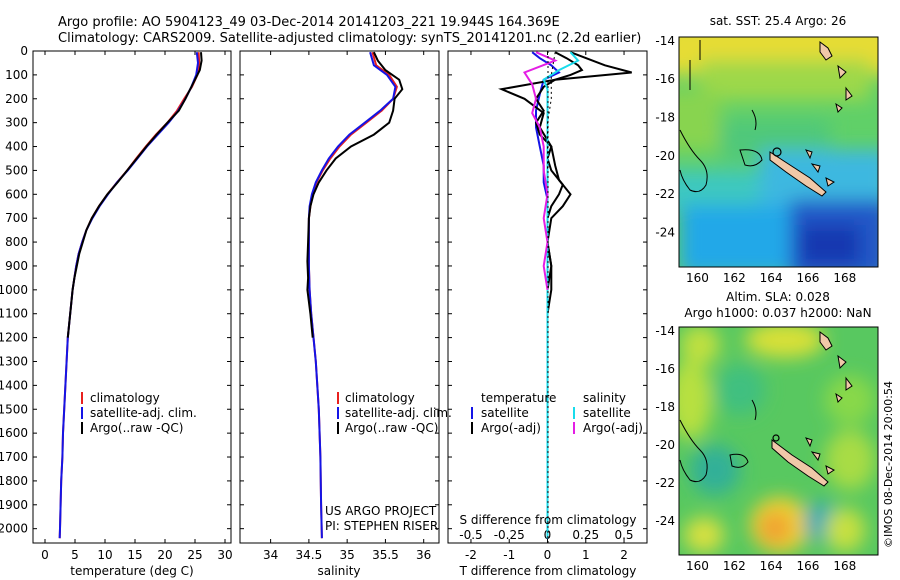 Image resolution: width=900 pixels, height=580 pixels. What do you see at coordinates (136, 428) in the screenshot?
I see `legend-label-argo: Argo(..raw -QC)` at bounding box center [136, 428].